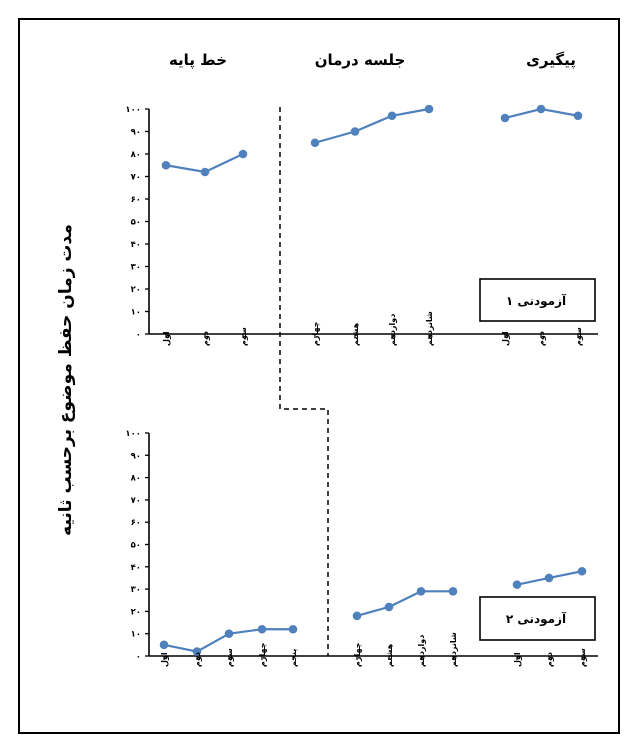  I want to click on phase-label-followup: پیگیری, so click(551, 60).